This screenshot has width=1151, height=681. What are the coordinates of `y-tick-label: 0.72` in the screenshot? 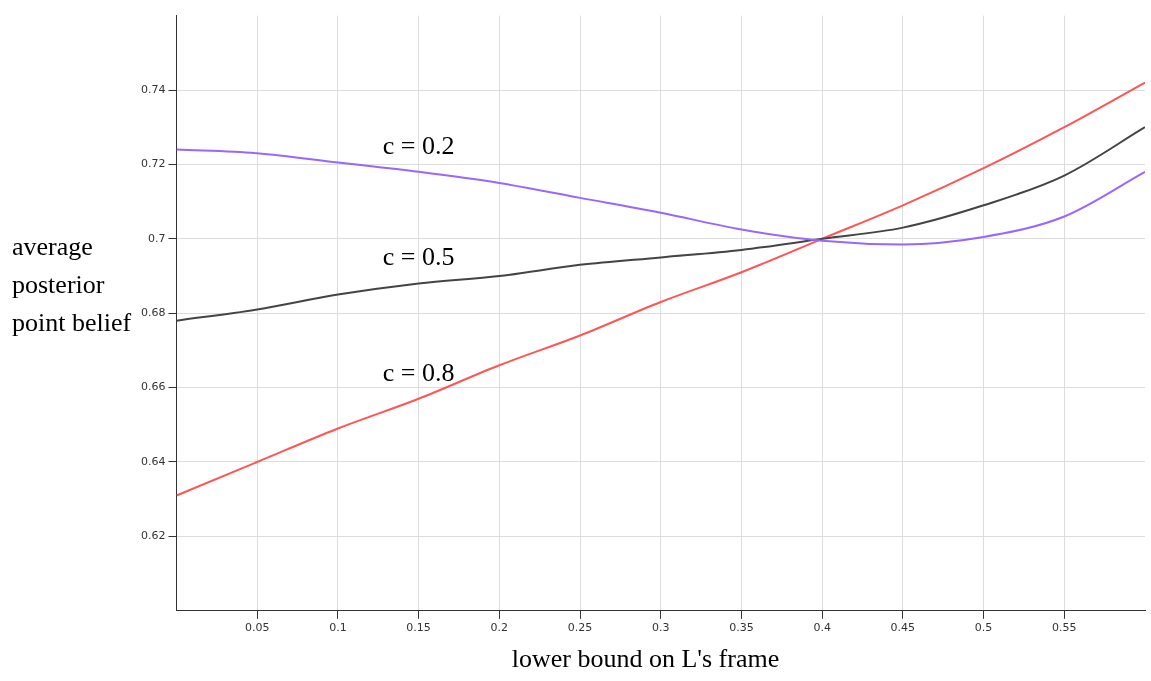 It's located at (153, 164).